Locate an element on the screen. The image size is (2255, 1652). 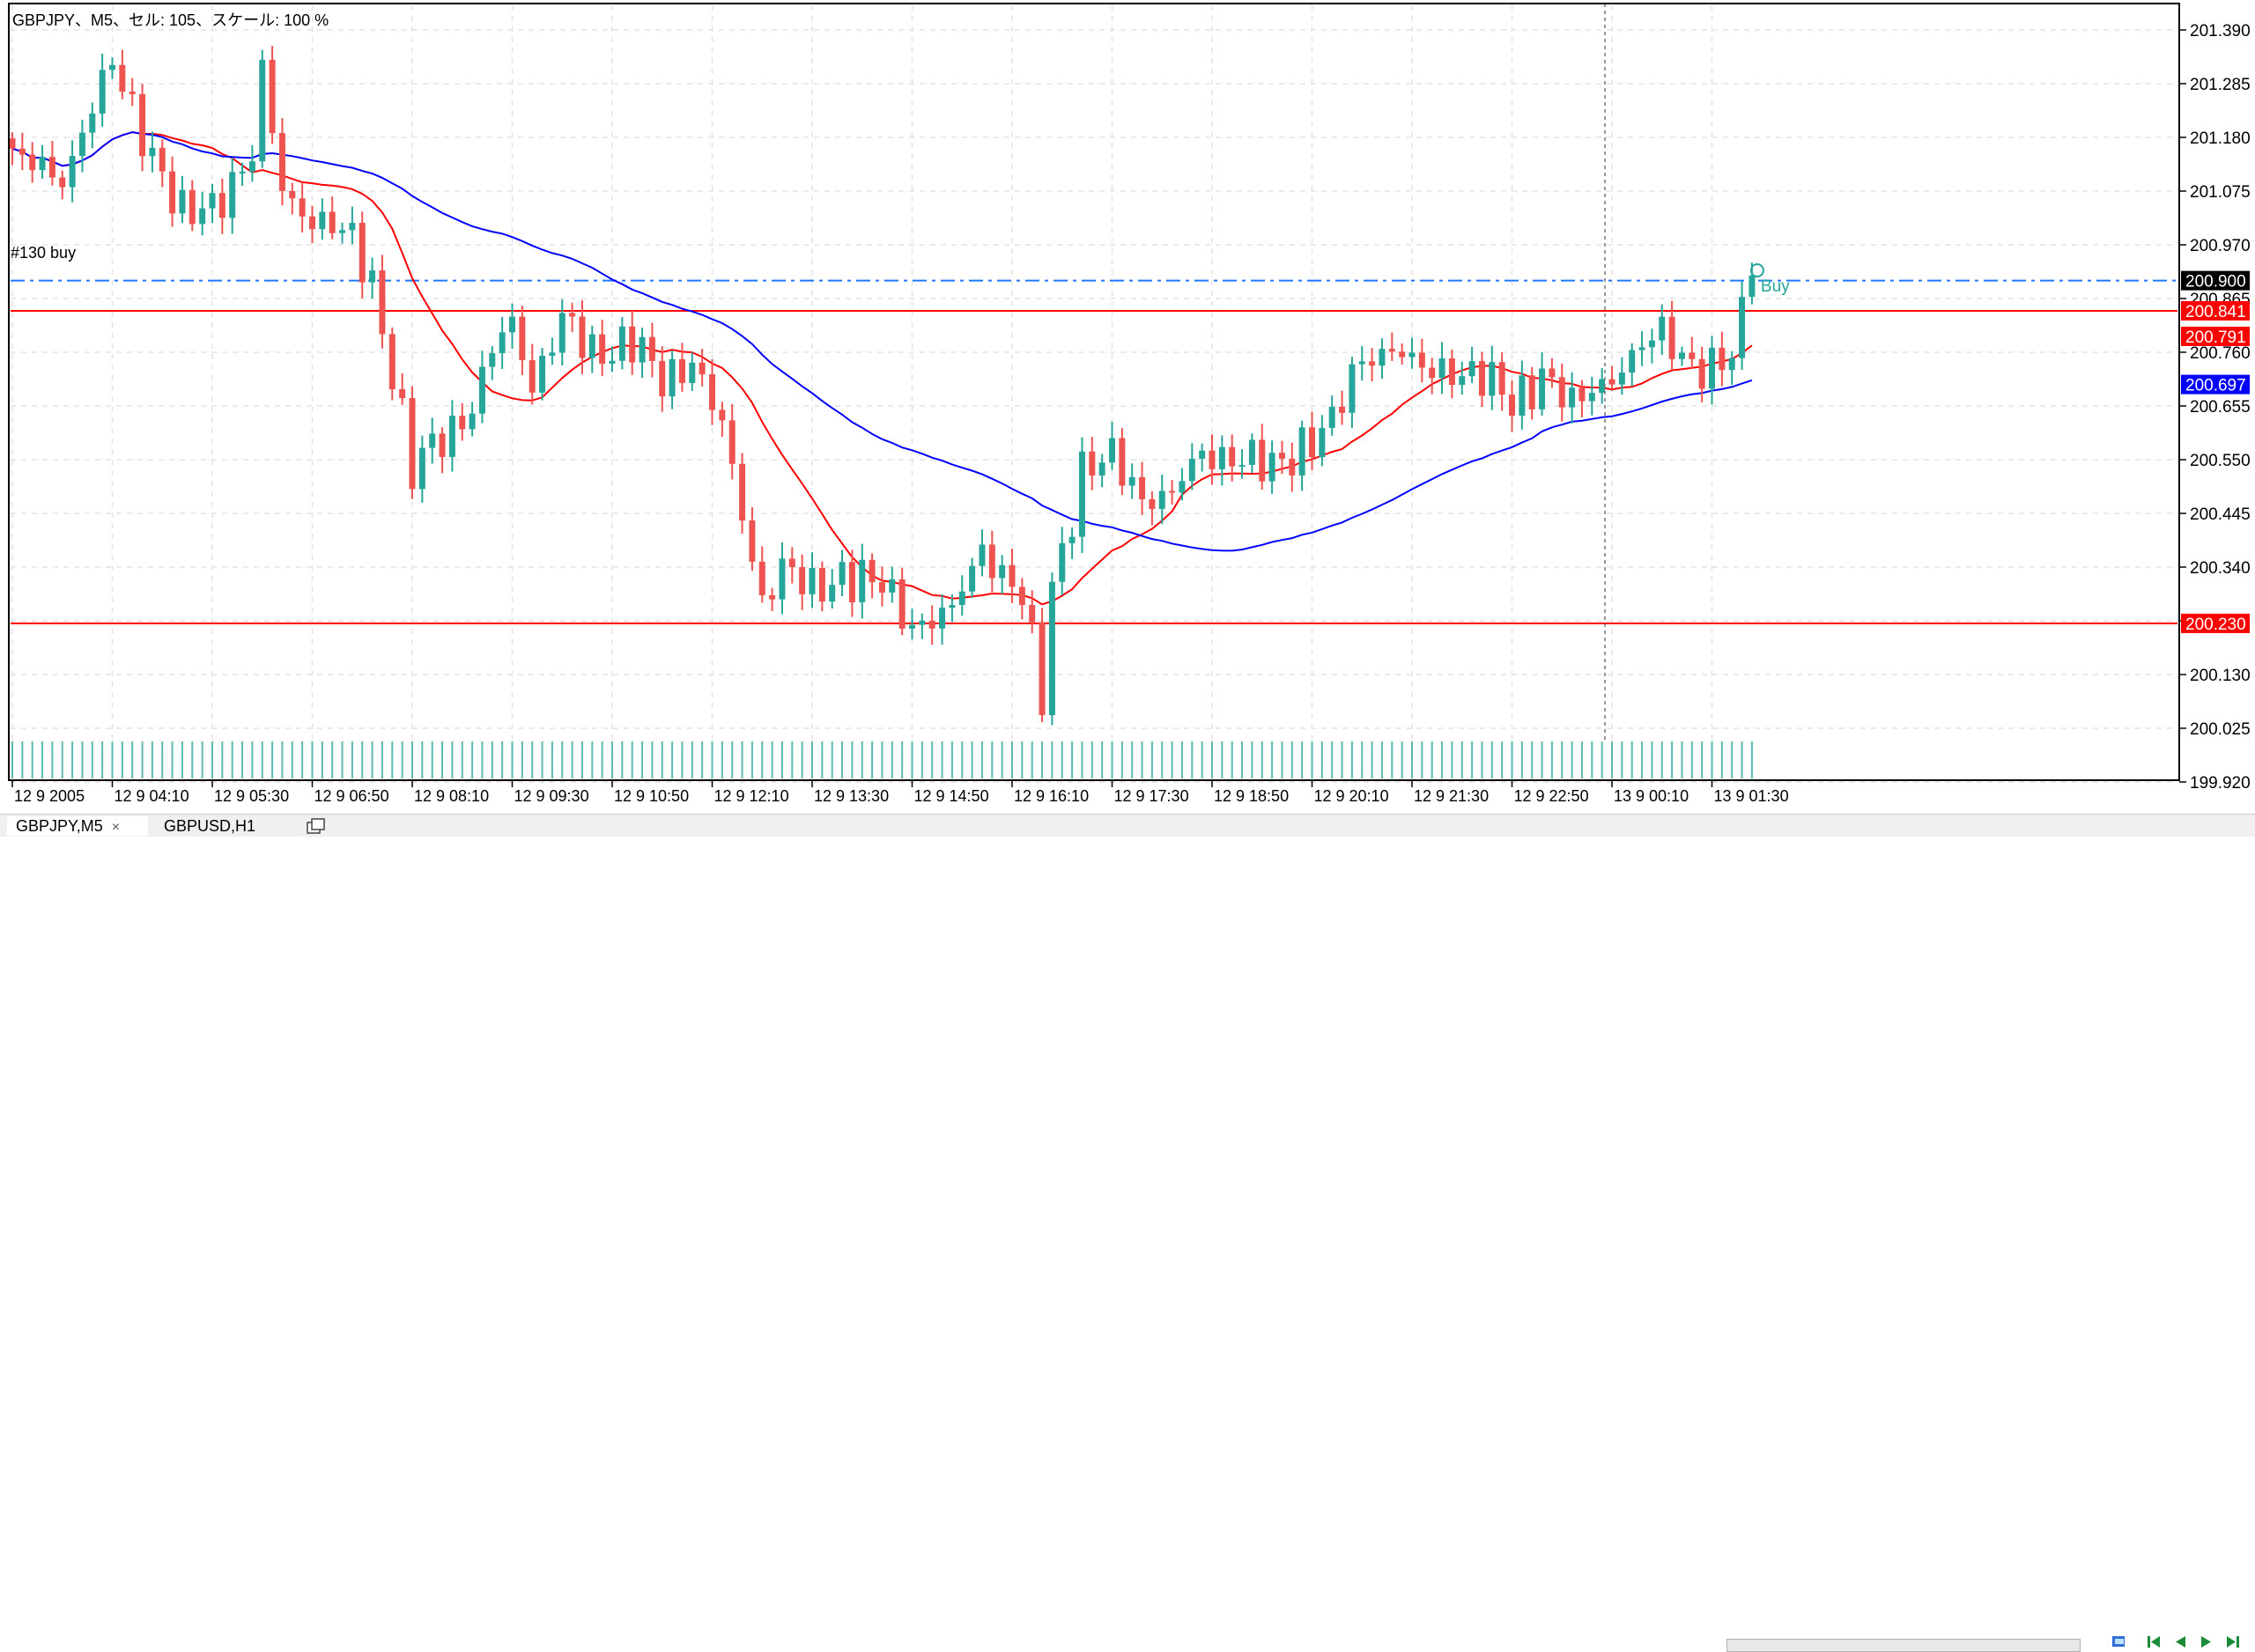
chart-shift-icon is located at coordinates (2118, 1642).